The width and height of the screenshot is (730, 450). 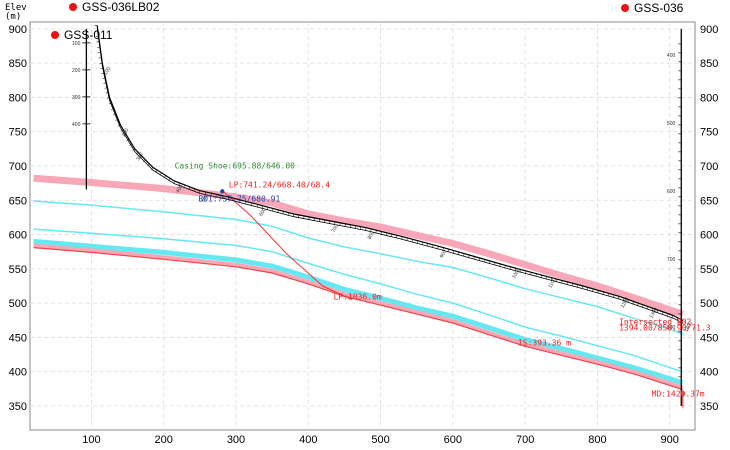 What do you see at coordinates (544, 343) in the screenshot?
I see `annotation-label: IS:393.36 m` at bounding box center [544, 343].